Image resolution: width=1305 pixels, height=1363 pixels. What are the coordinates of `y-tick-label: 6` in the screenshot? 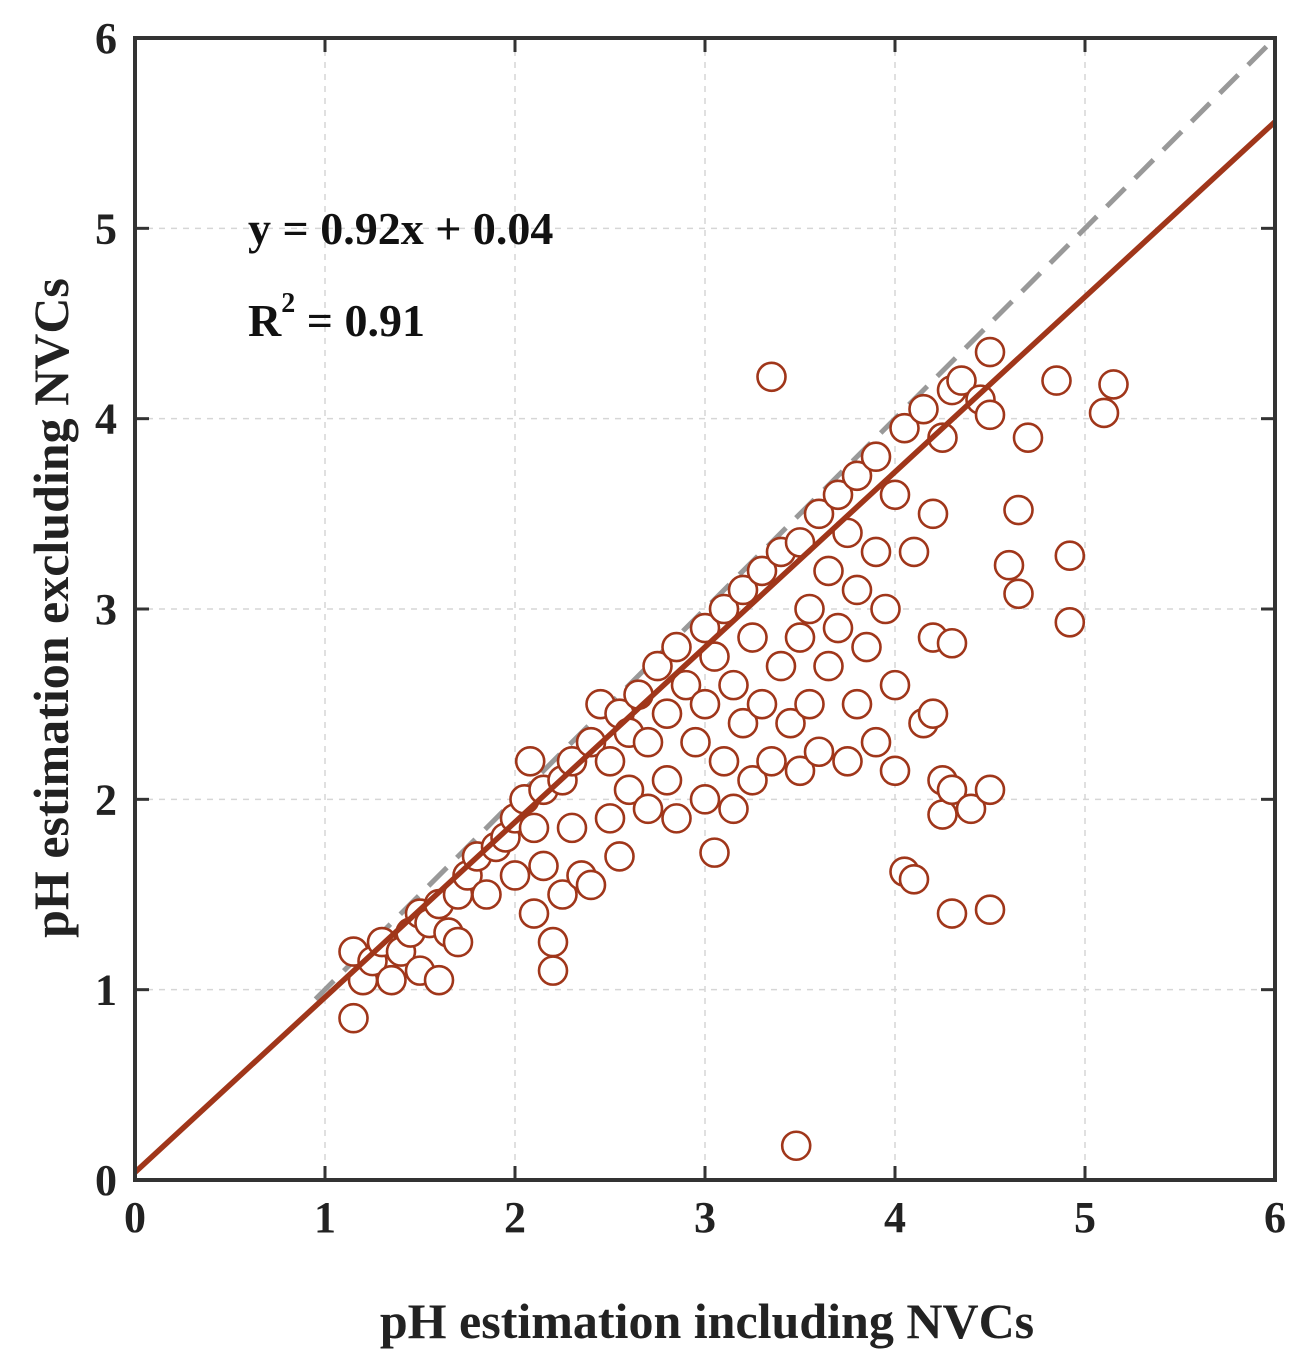 It's located at (106, 38).